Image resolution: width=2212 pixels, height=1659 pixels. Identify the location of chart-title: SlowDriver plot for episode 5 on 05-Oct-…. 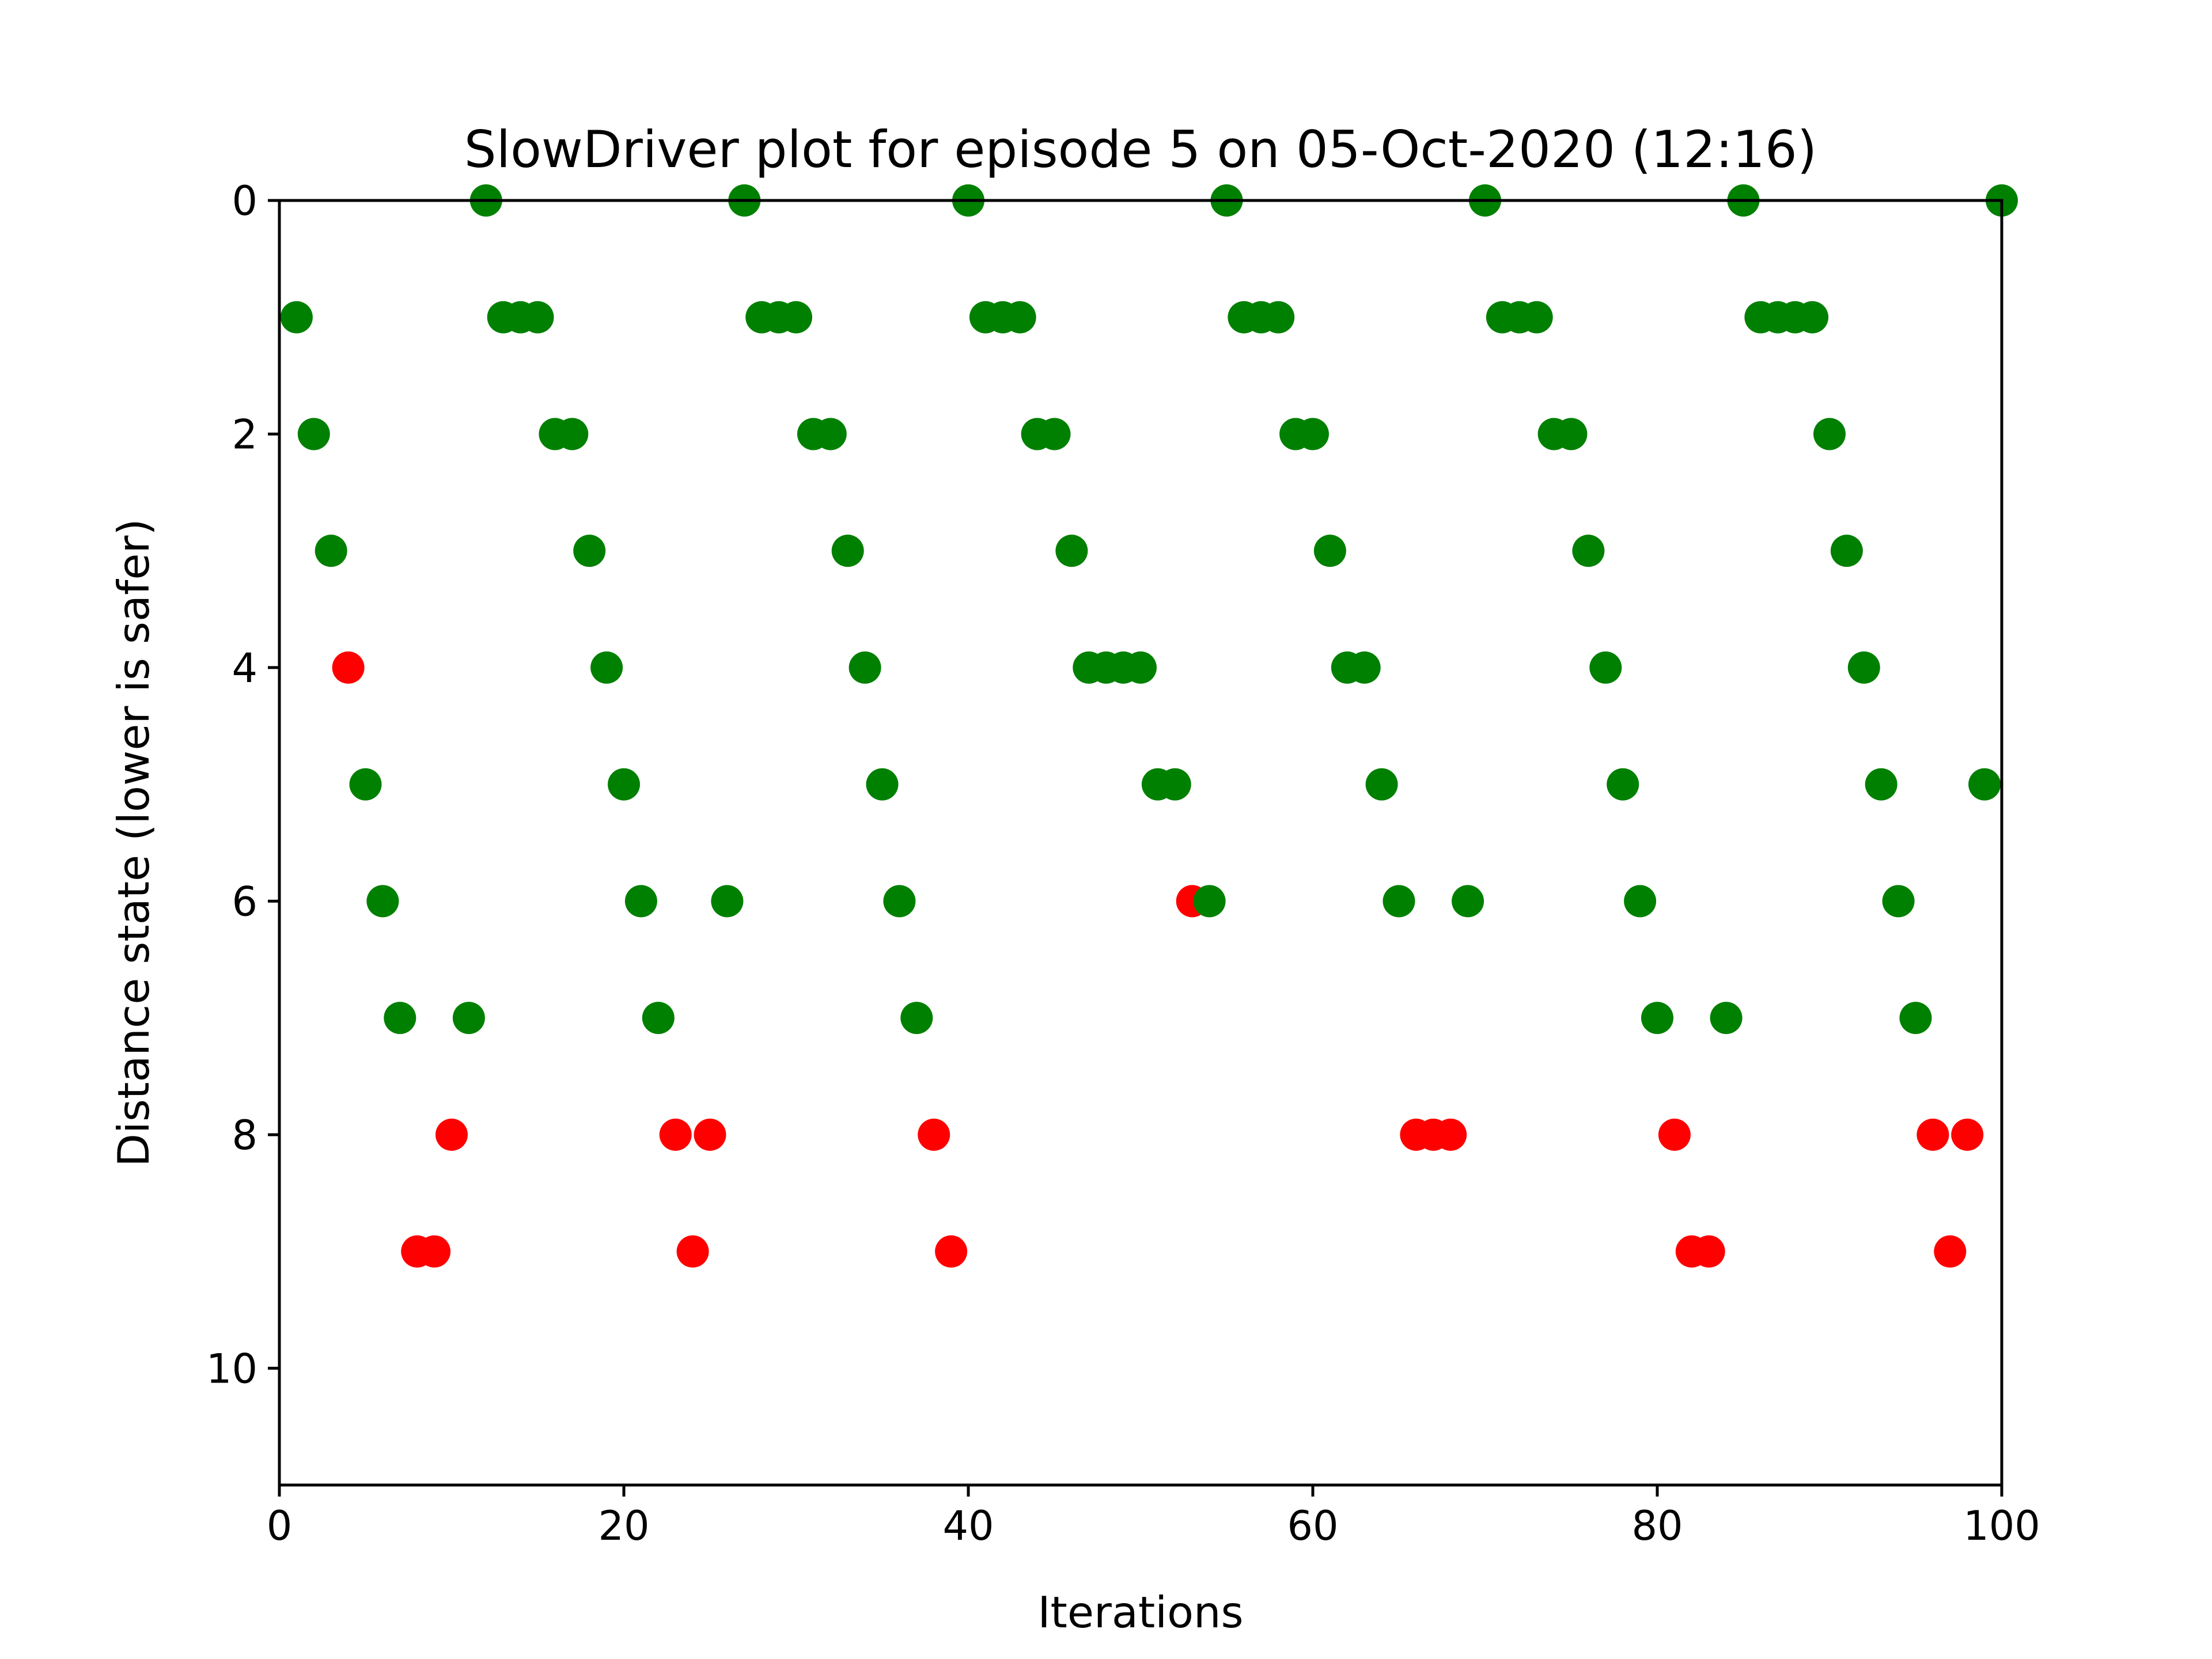
(1140, 149).